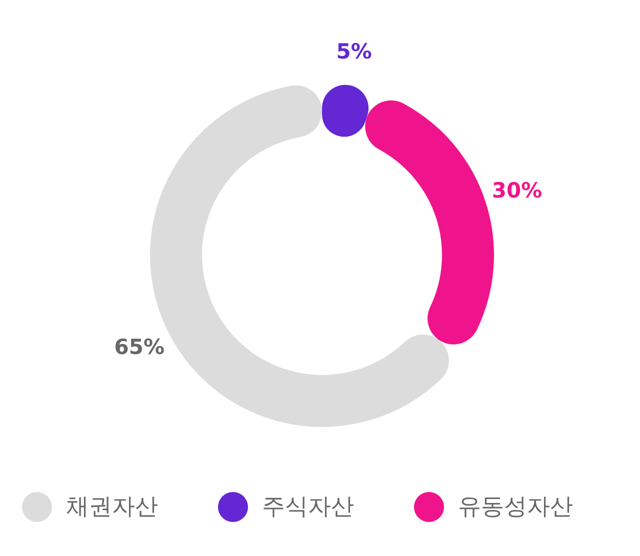 This screenshot has height=556, width=640. I want to click on legend-label: 유동성자산, so click(515, 507).